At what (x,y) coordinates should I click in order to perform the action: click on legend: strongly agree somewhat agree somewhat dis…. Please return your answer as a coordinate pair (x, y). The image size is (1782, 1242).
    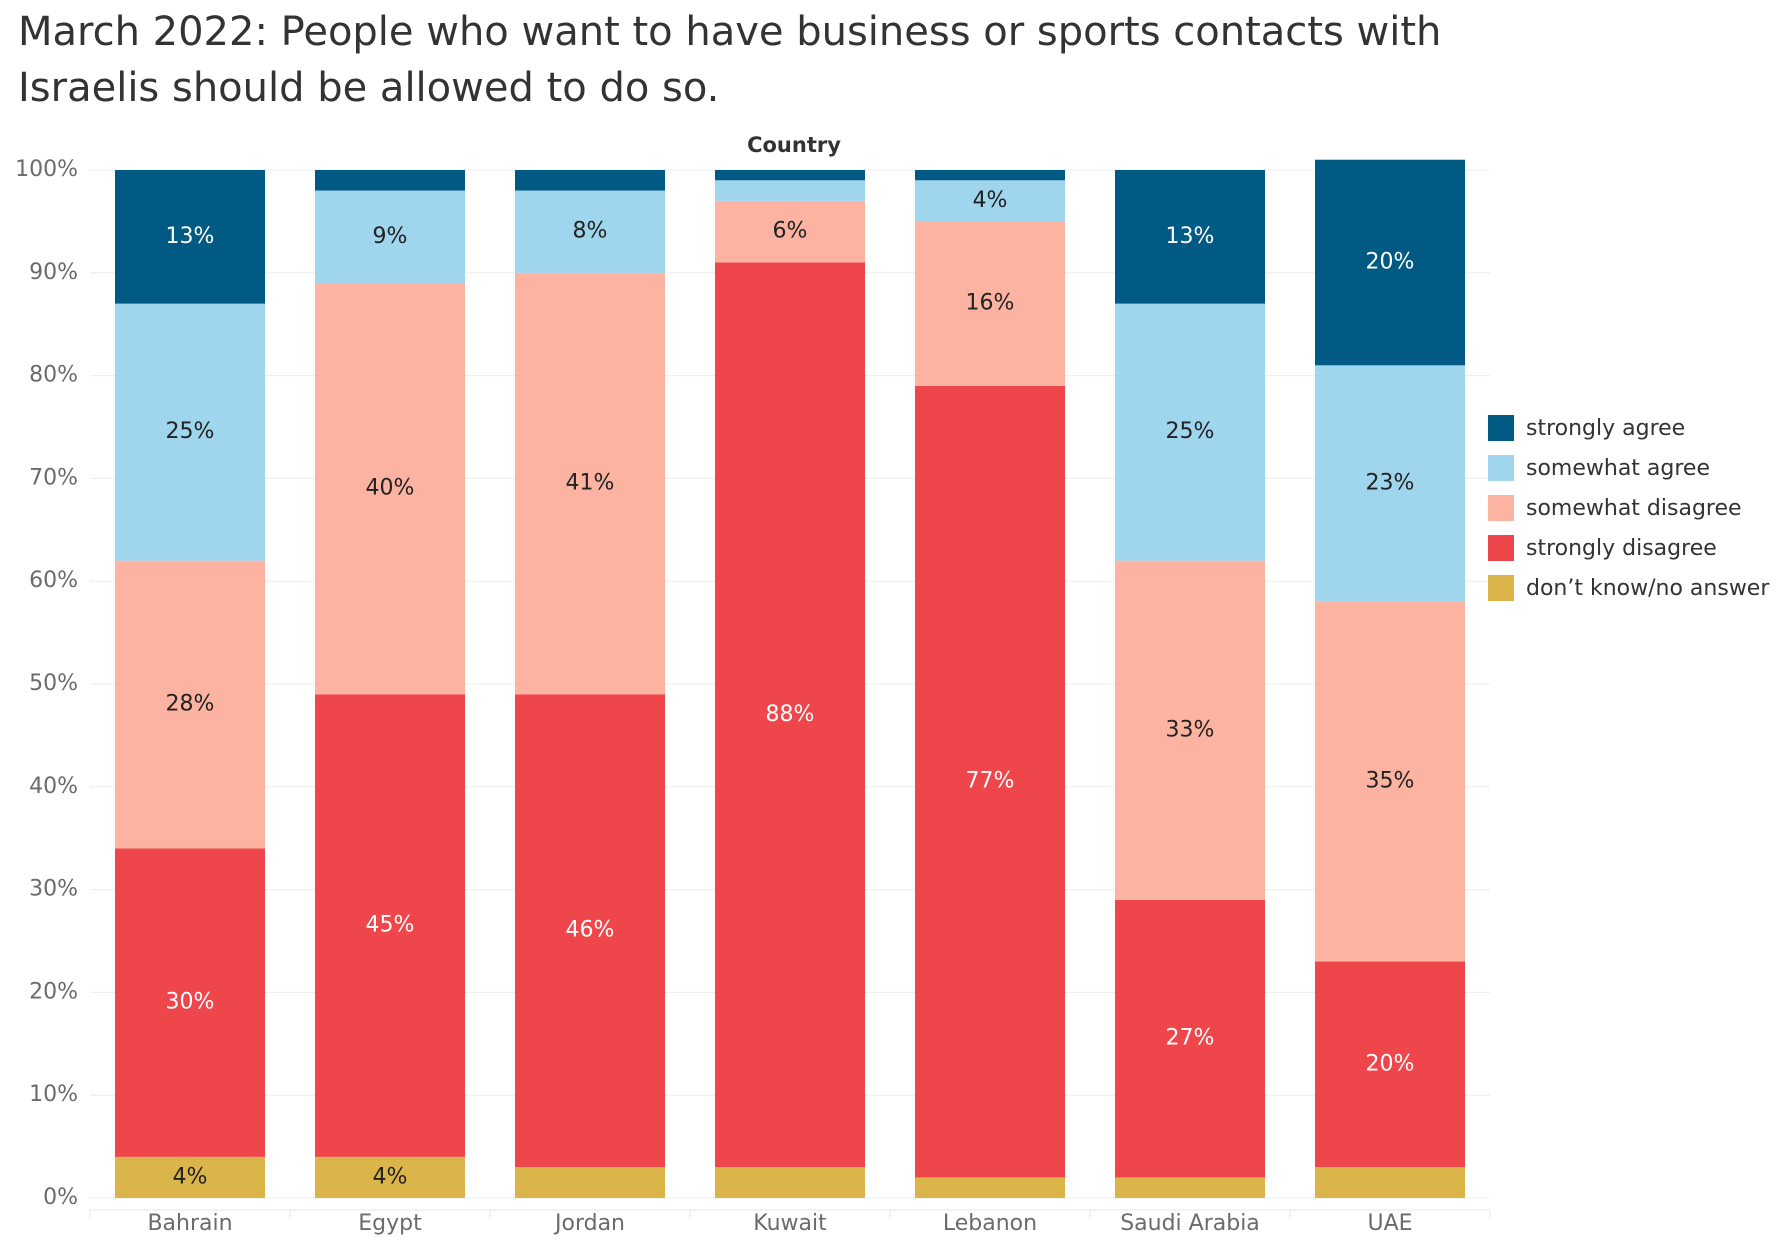
    Looking at the image, I should click on (1629, 508).